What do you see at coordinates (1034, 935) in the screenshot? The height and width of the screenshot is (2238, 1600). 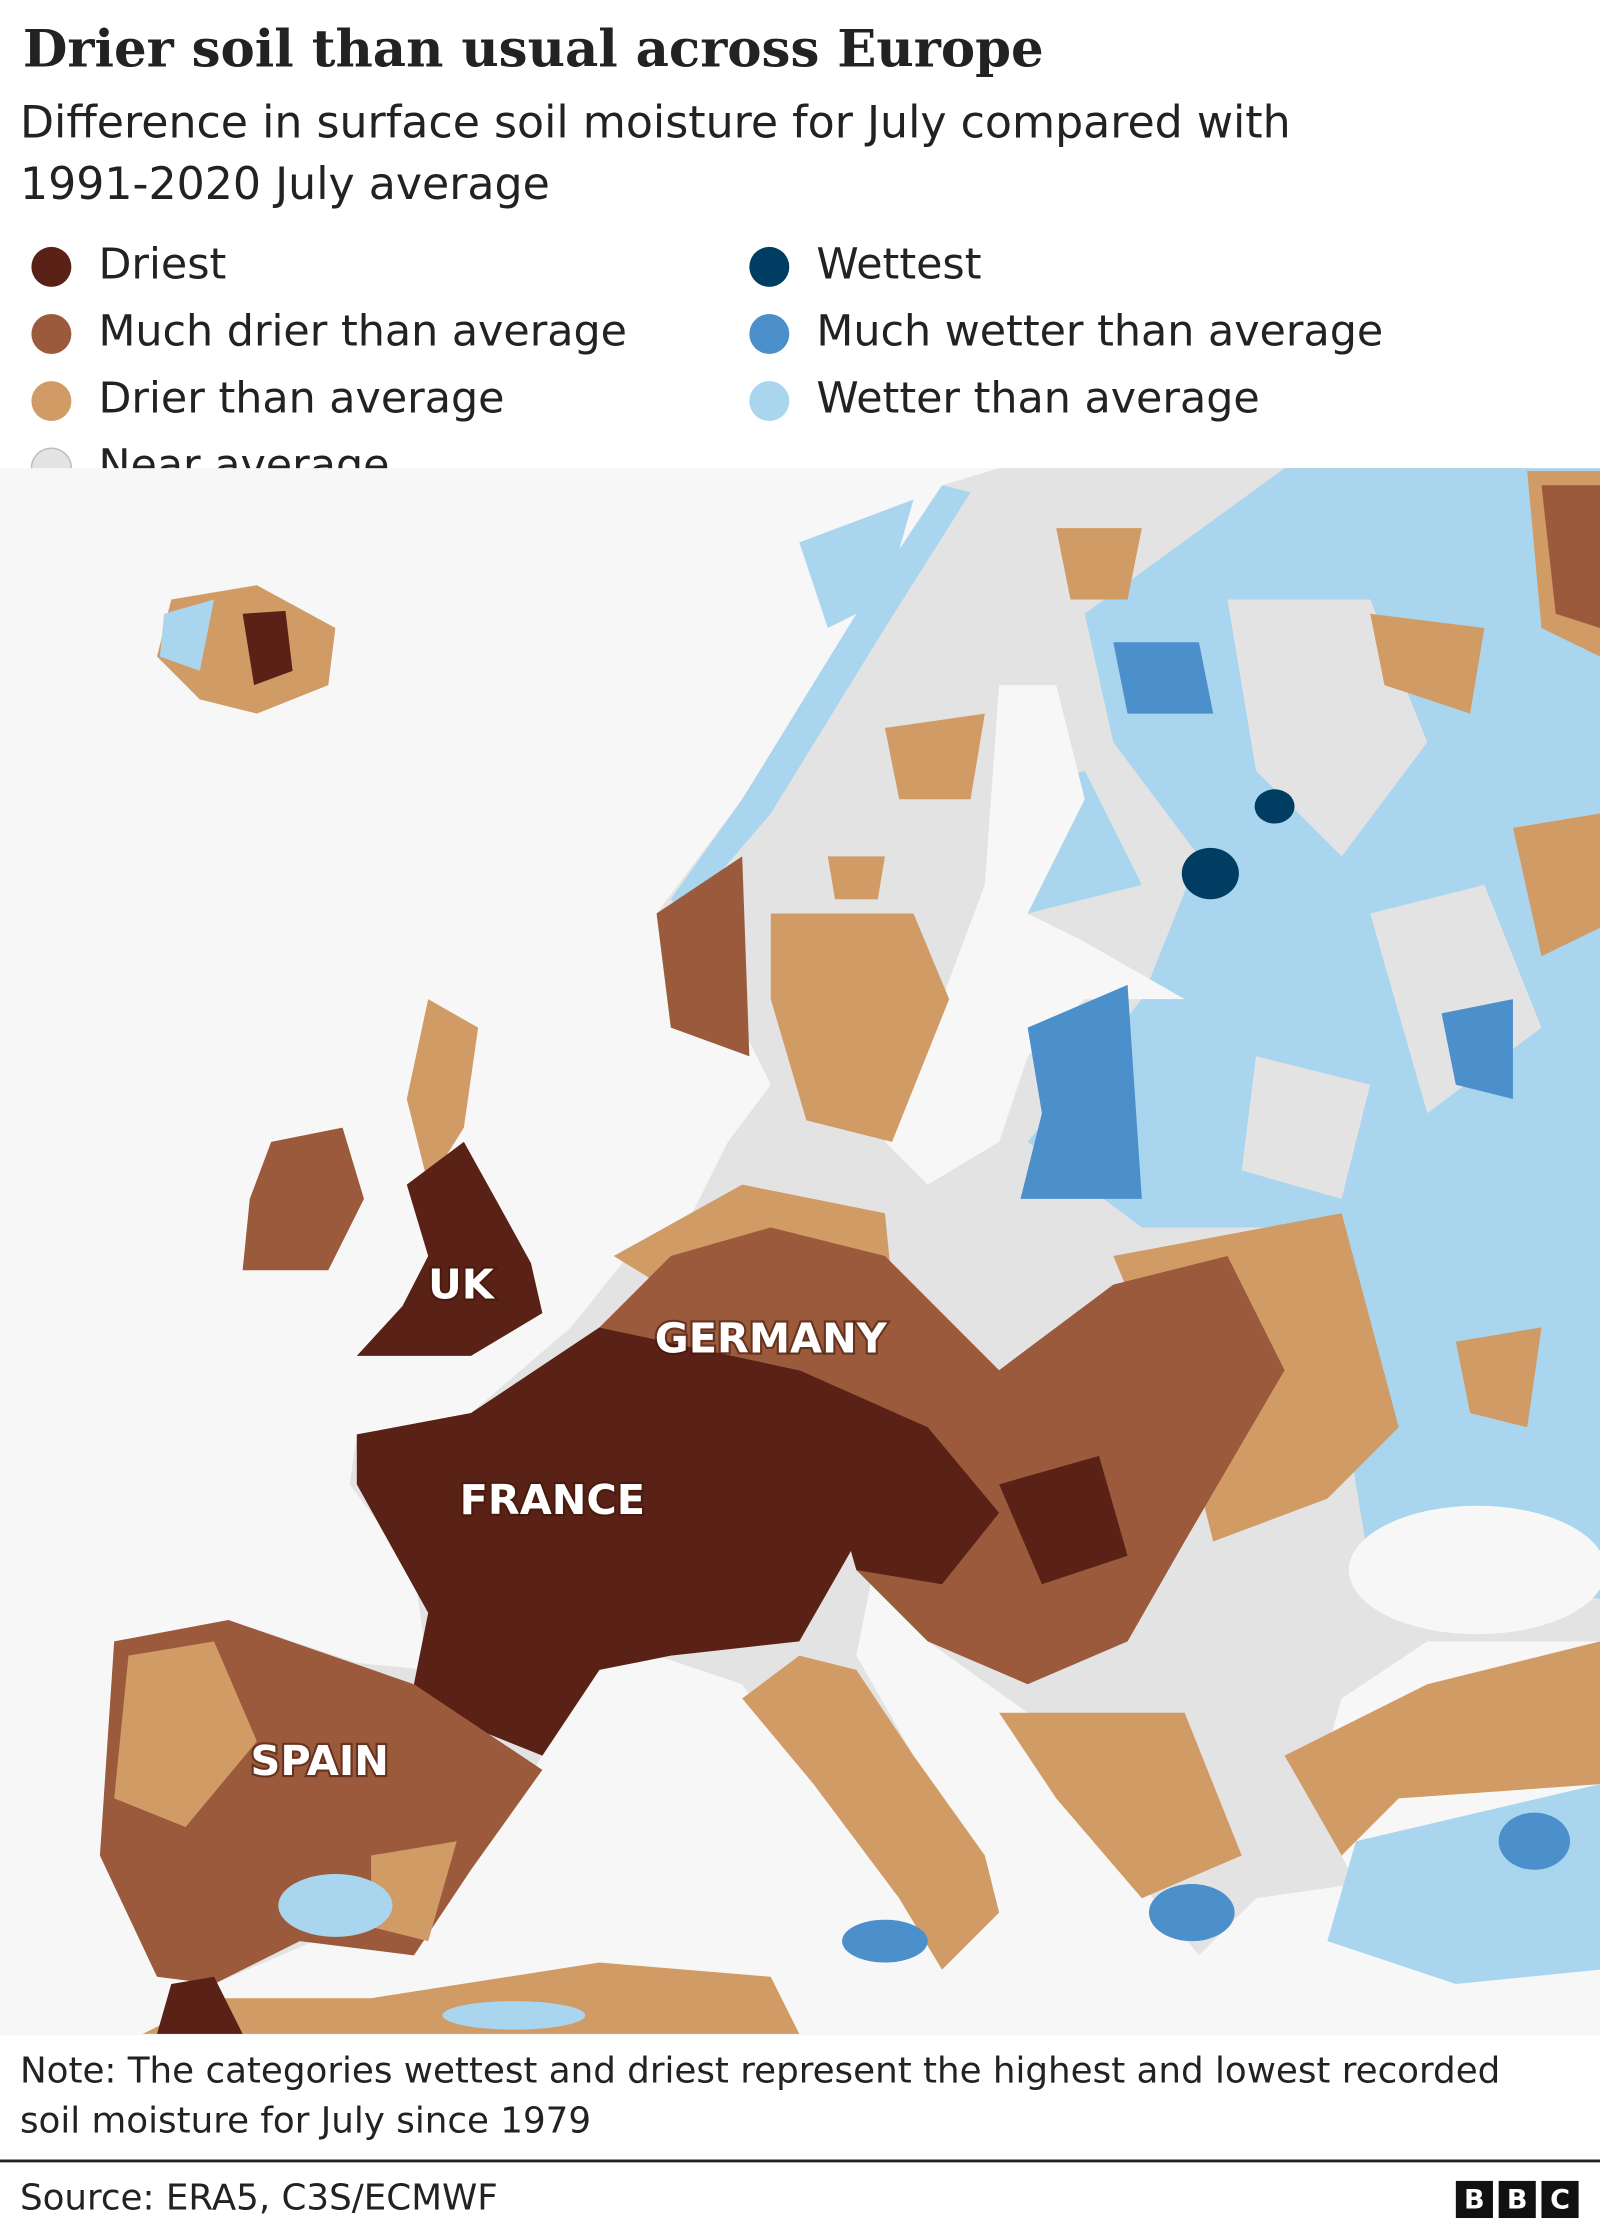 I see `baltic-sea` at bounding box center [1034, 935].